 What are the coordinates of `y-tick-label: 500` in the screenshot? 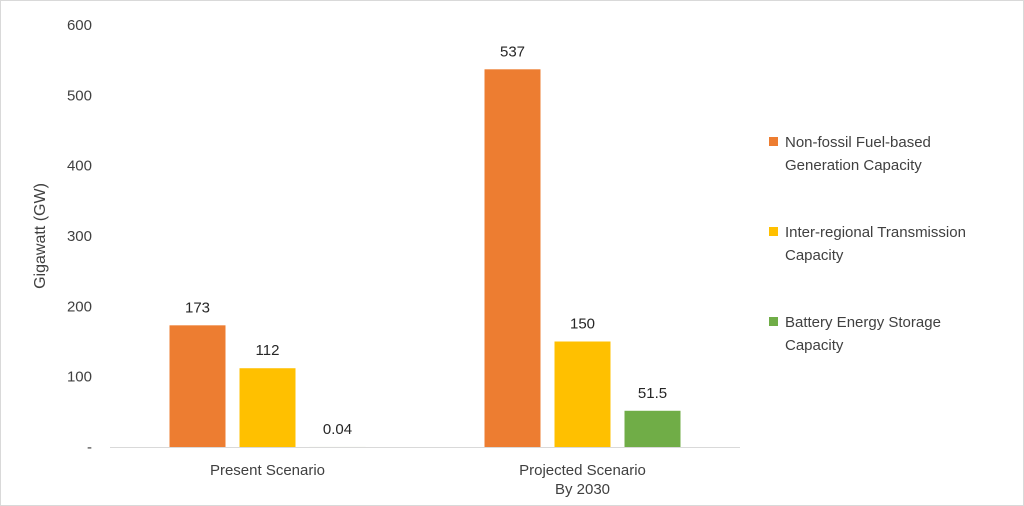 It's located at (79, 95).